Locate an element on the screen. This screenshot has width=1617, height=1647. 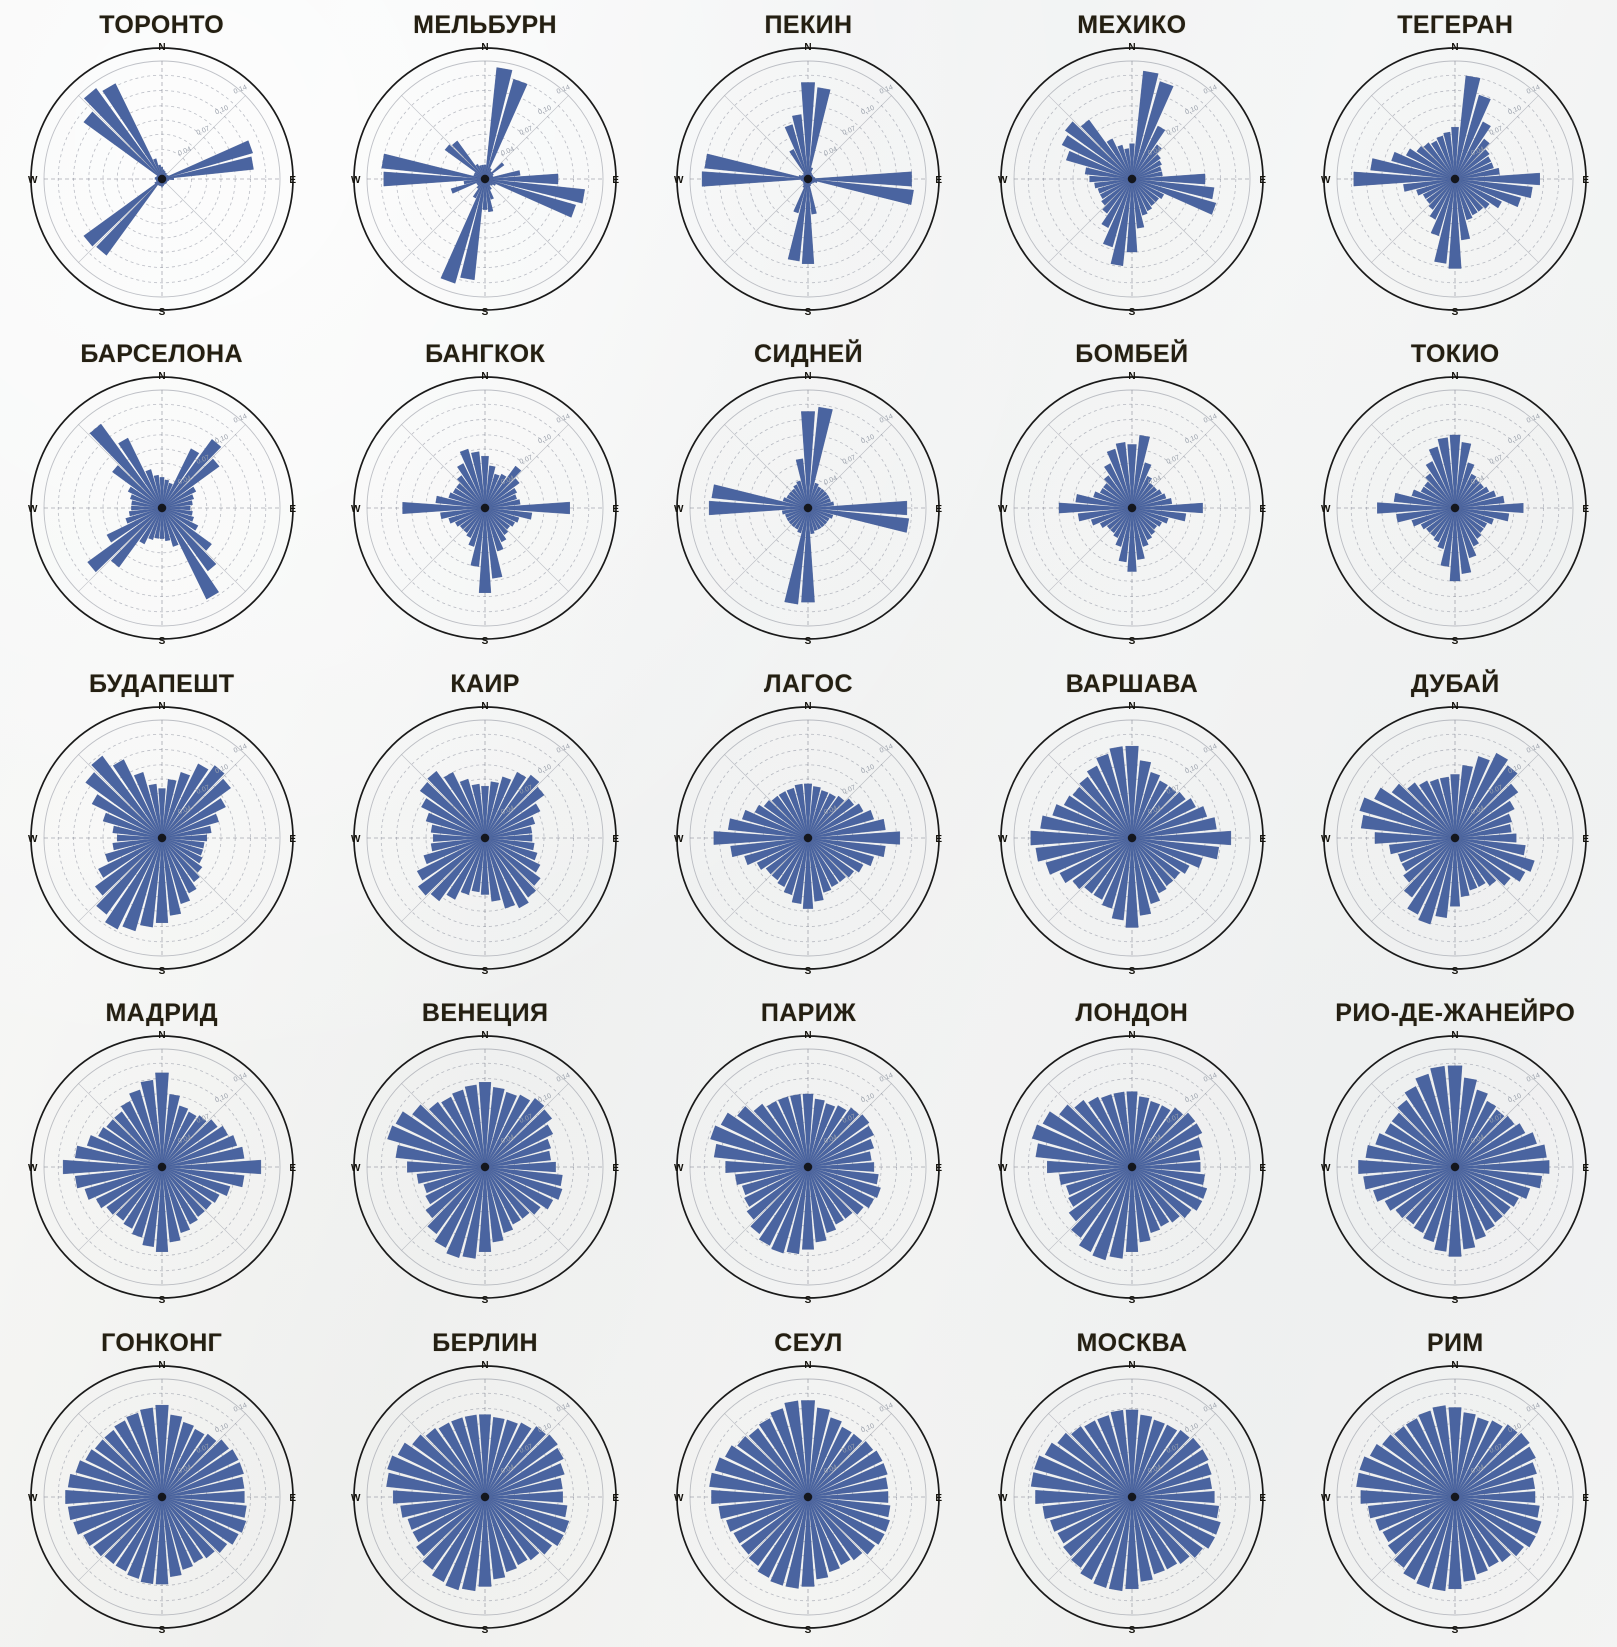
wind-rose-cell: МЕЛЬБУРН N S E W 0.14 0.10 0.07 0.04 is located at coordinates (484, 164).